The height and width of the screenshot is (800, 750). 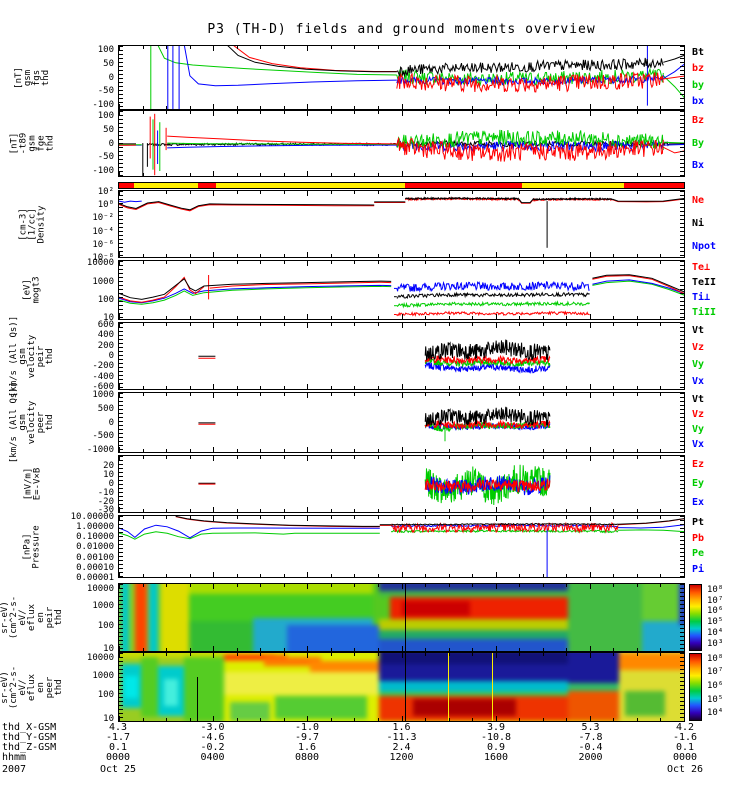 I want to click on ytick-label: -10, so click(x=105, y=492).